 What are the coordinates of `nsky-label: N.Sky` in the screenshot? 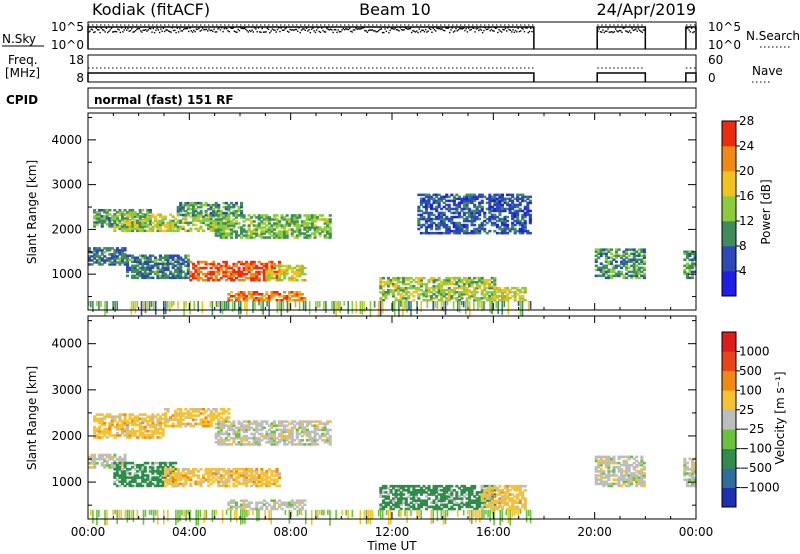 It's located at (19, 39).